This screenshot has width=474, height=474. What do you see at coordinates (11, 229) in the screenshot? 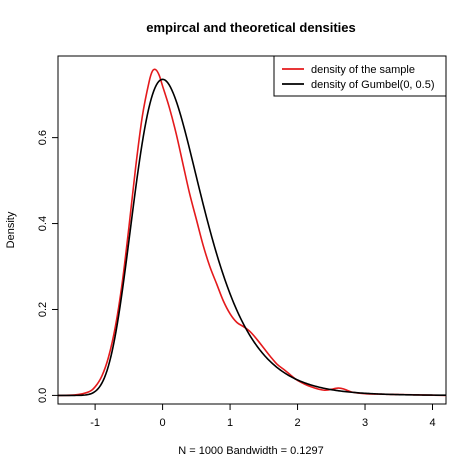
I see `y-axis-label: Density` at bounding box center [11, 229].